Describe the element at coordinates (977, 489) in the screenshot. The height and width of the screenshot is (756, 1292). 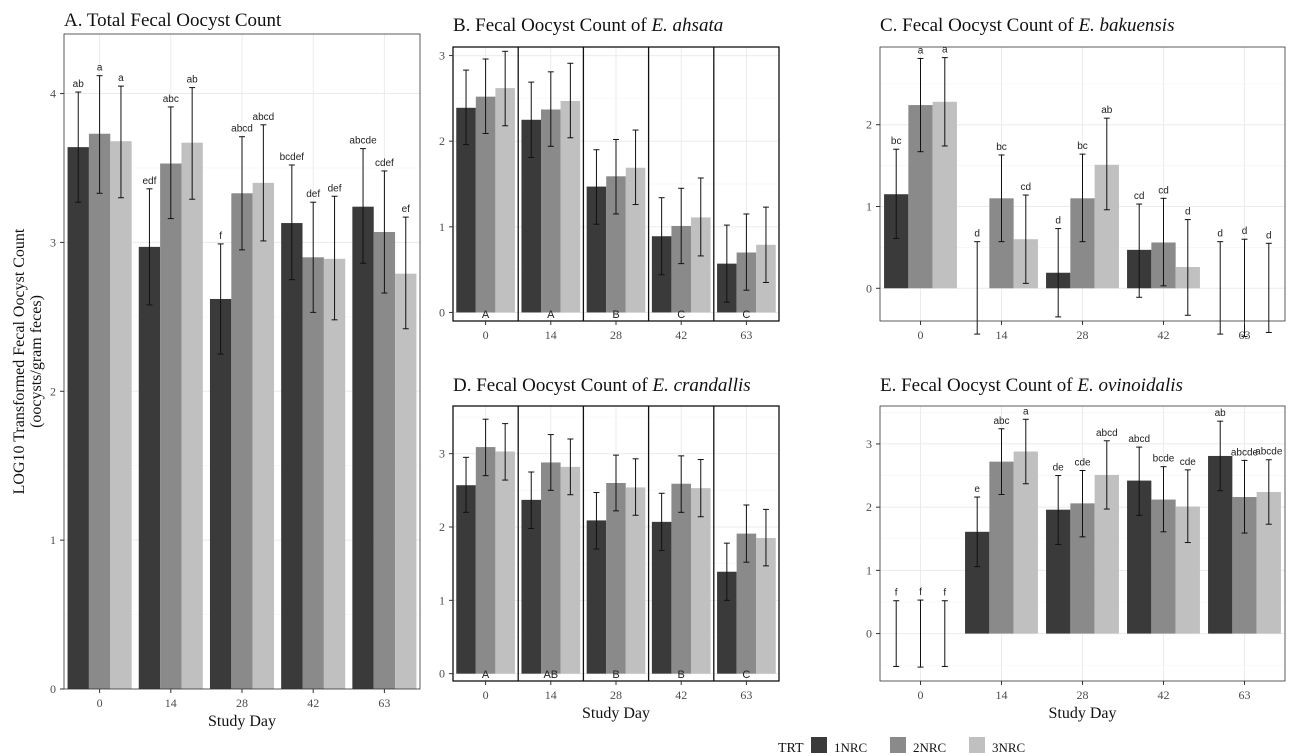
I see `significance-label: e` at that location.